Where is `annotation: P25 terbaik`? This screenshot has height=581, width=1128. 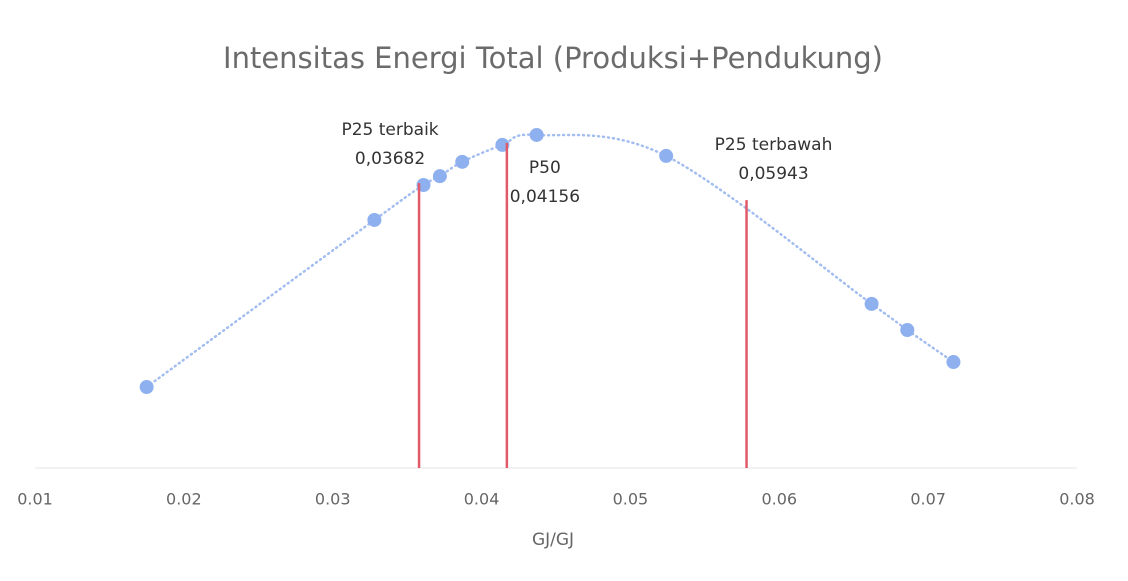
annotation: P25 terbaik is located at coordinates (389, 130).